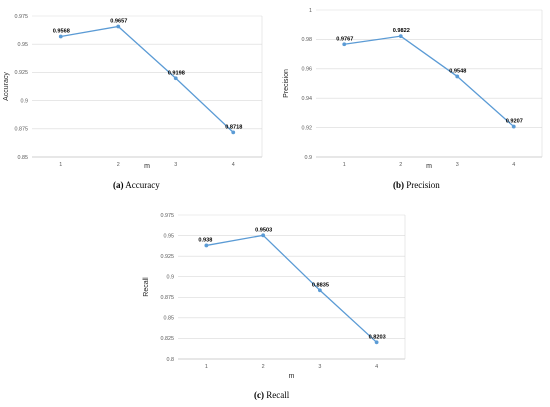  I want to click on recall-y-tick-label: 0.975, so click(168, 216).